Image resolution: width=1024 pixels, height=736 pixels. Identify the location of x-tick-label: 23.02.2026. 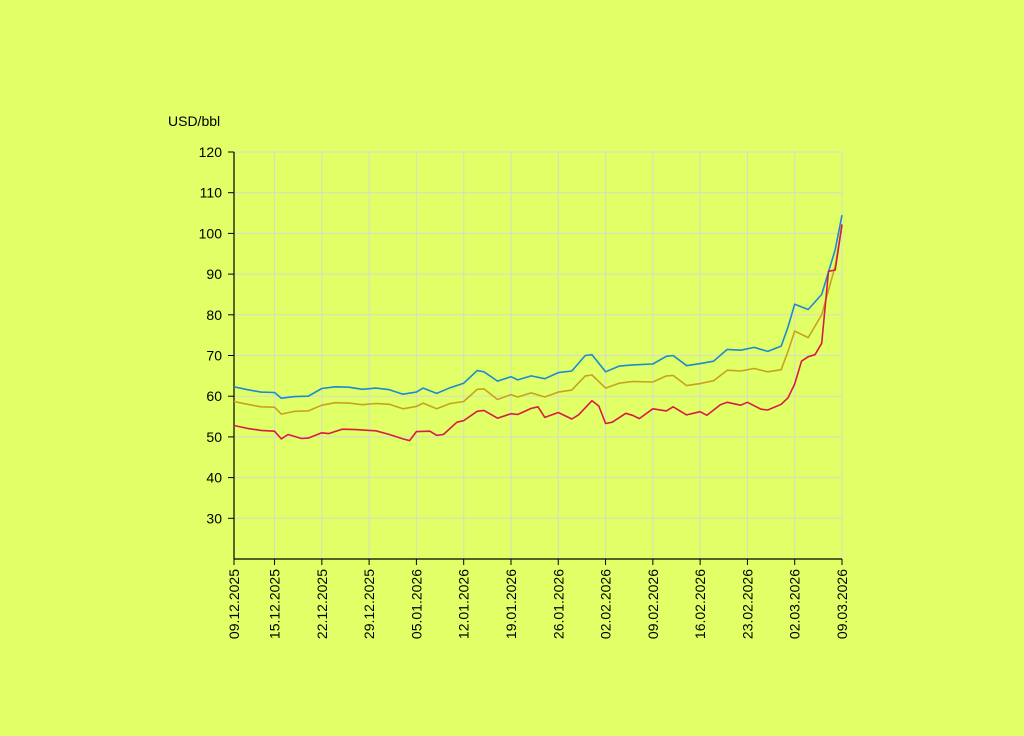
(747, 604).